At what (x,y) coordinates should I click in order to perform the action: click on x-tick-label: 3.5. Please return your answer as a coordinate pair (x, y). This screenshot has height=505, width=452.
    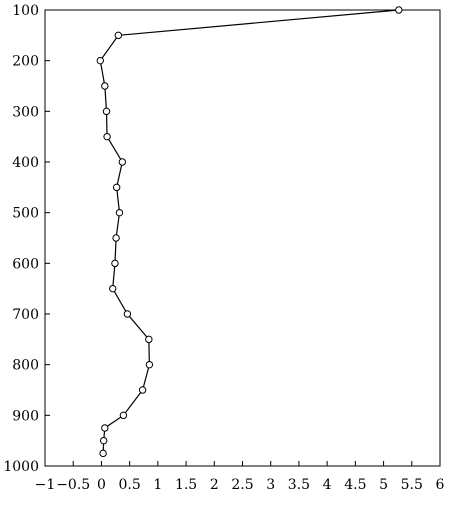
    Looking at the image, I should click on (299, 485).